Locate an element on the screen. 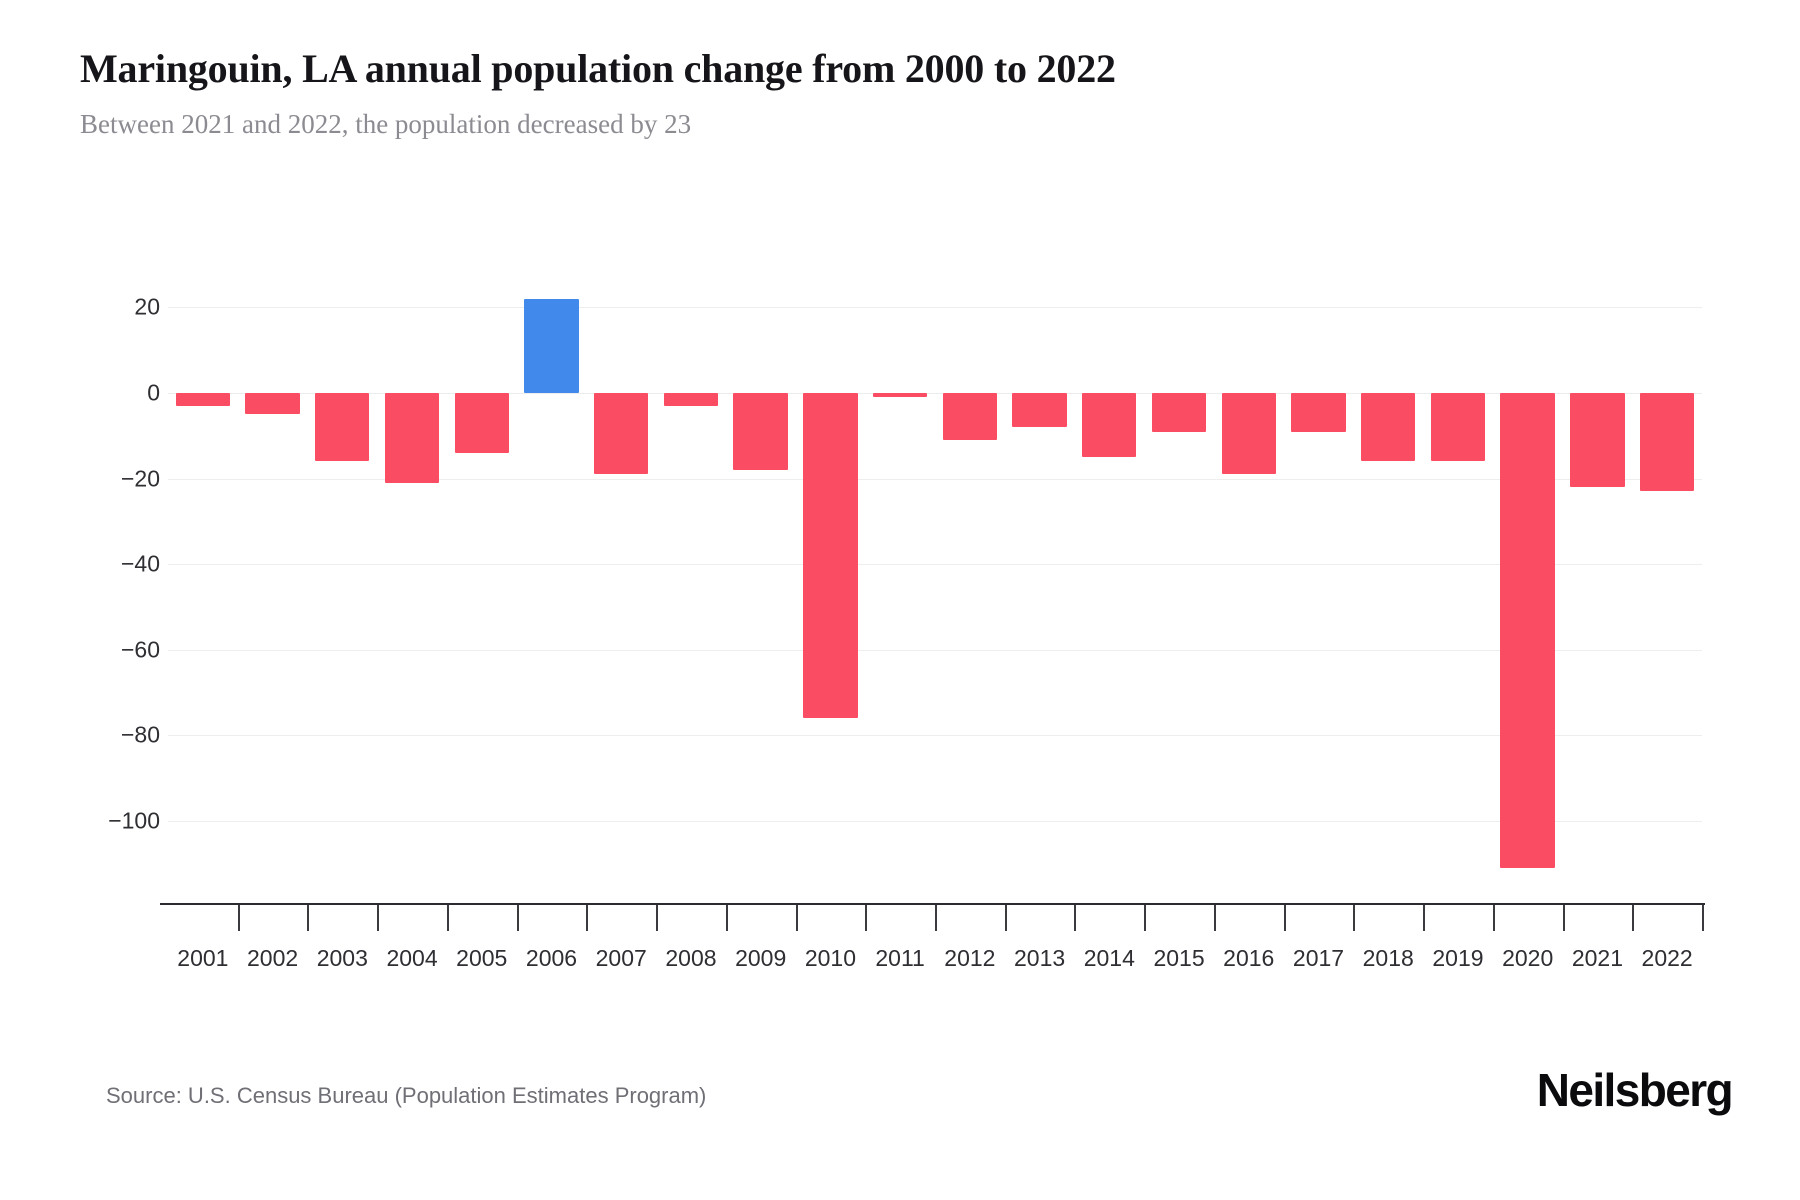  x-tick-label-2018: 2018 is located at coordinates (1388, 958).